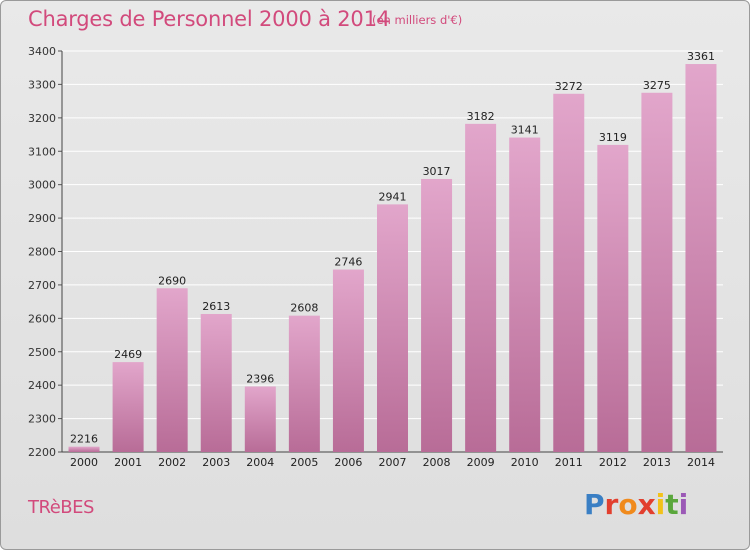  What do you see at coordinates (260, 379) in the screenshot?
I see `data-label: 2396` at bounding box center [260, 379].